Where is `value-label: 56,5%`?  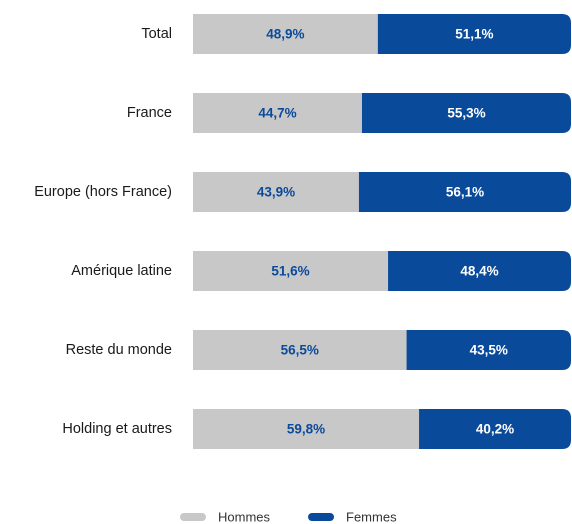
value-label: 56,5% is located at coordinates (300, 350).